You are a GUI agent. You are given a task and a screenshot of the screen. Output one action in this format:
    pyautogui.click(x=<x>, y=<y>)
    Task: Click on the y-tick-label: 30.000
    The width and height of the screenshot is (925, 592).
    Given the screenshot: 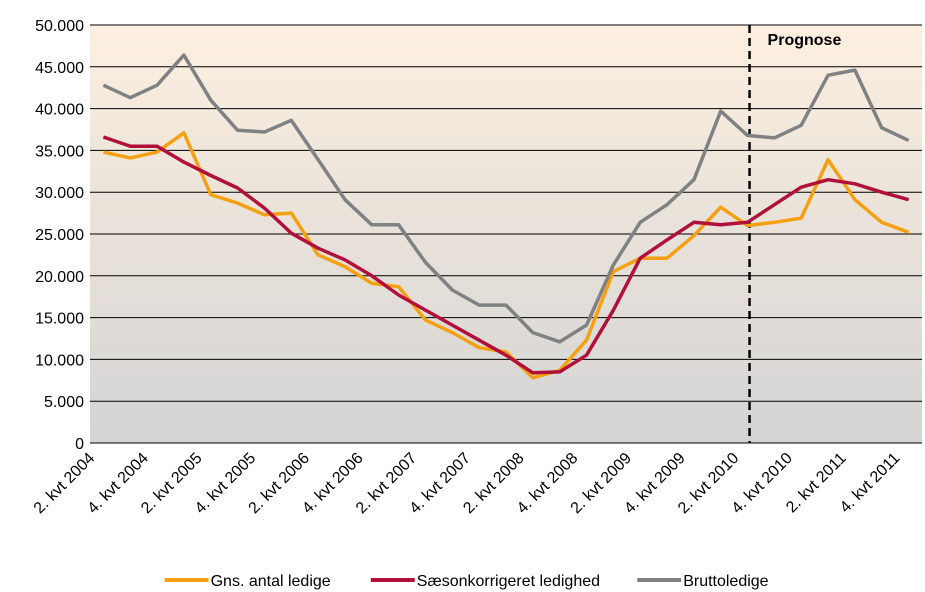 What is the action you would take?
    pyautogui.click(x=59, y=193)
    